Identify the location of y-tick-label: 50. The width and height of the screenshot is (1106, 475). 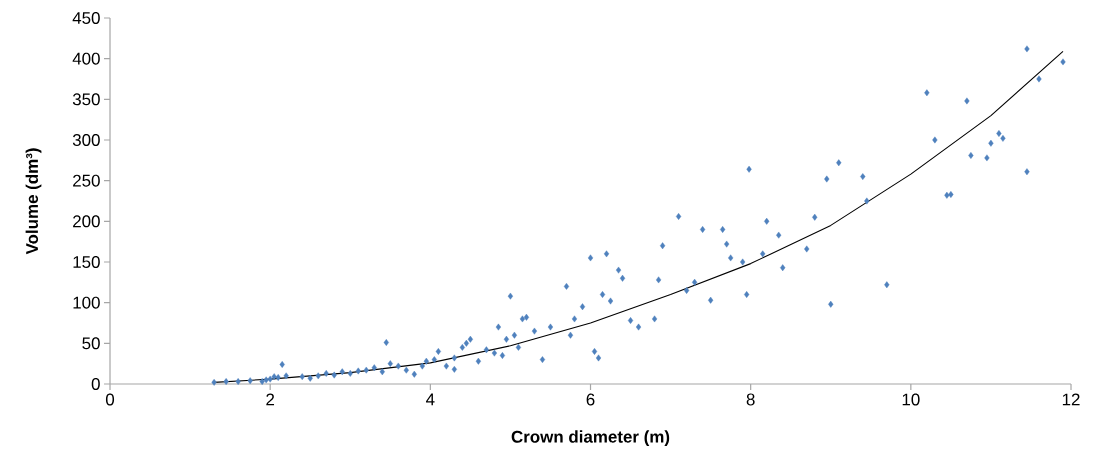
(91, 343).